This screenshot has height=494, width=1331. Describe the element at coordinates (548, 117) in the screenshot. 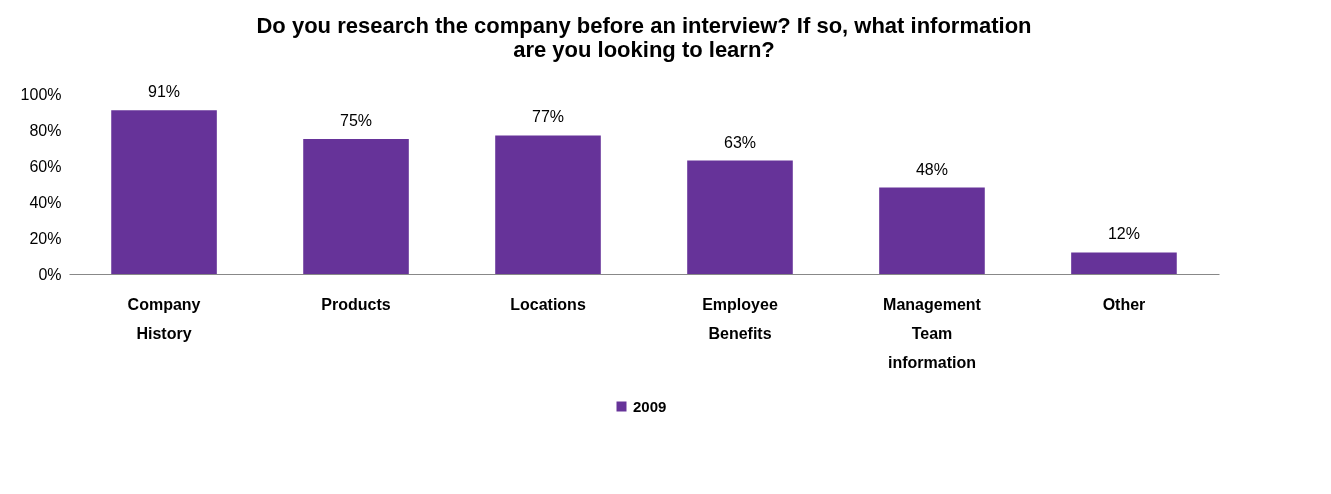

I see `data-label: 77%` at that location.